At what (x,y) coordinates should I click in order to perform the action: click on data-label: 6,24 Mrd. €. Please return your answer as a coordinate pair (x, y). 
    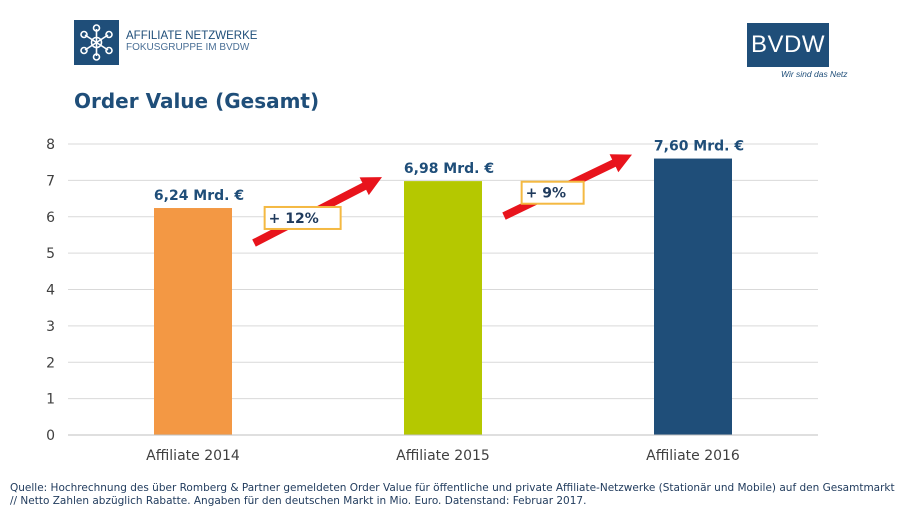
    Looking at the image, I should click on (199, 196).